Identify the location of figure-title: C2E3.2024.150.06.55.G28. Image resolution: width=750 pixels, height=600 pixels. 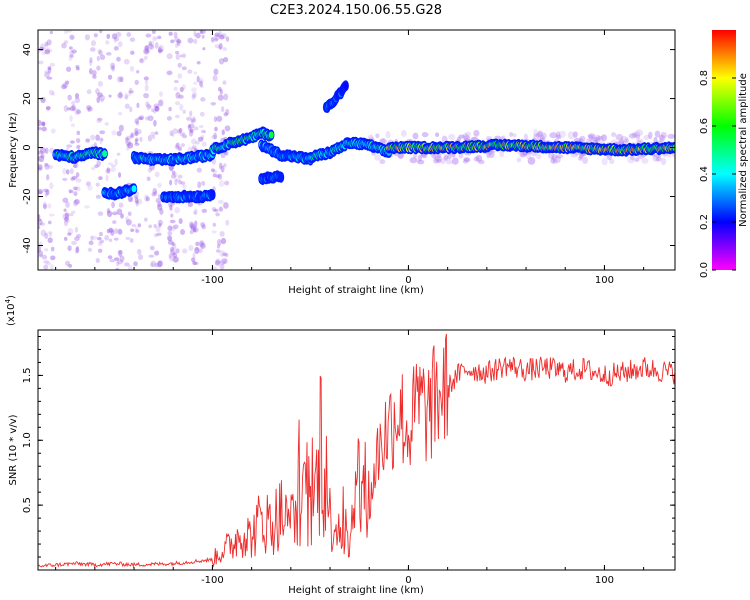
(356, 10).